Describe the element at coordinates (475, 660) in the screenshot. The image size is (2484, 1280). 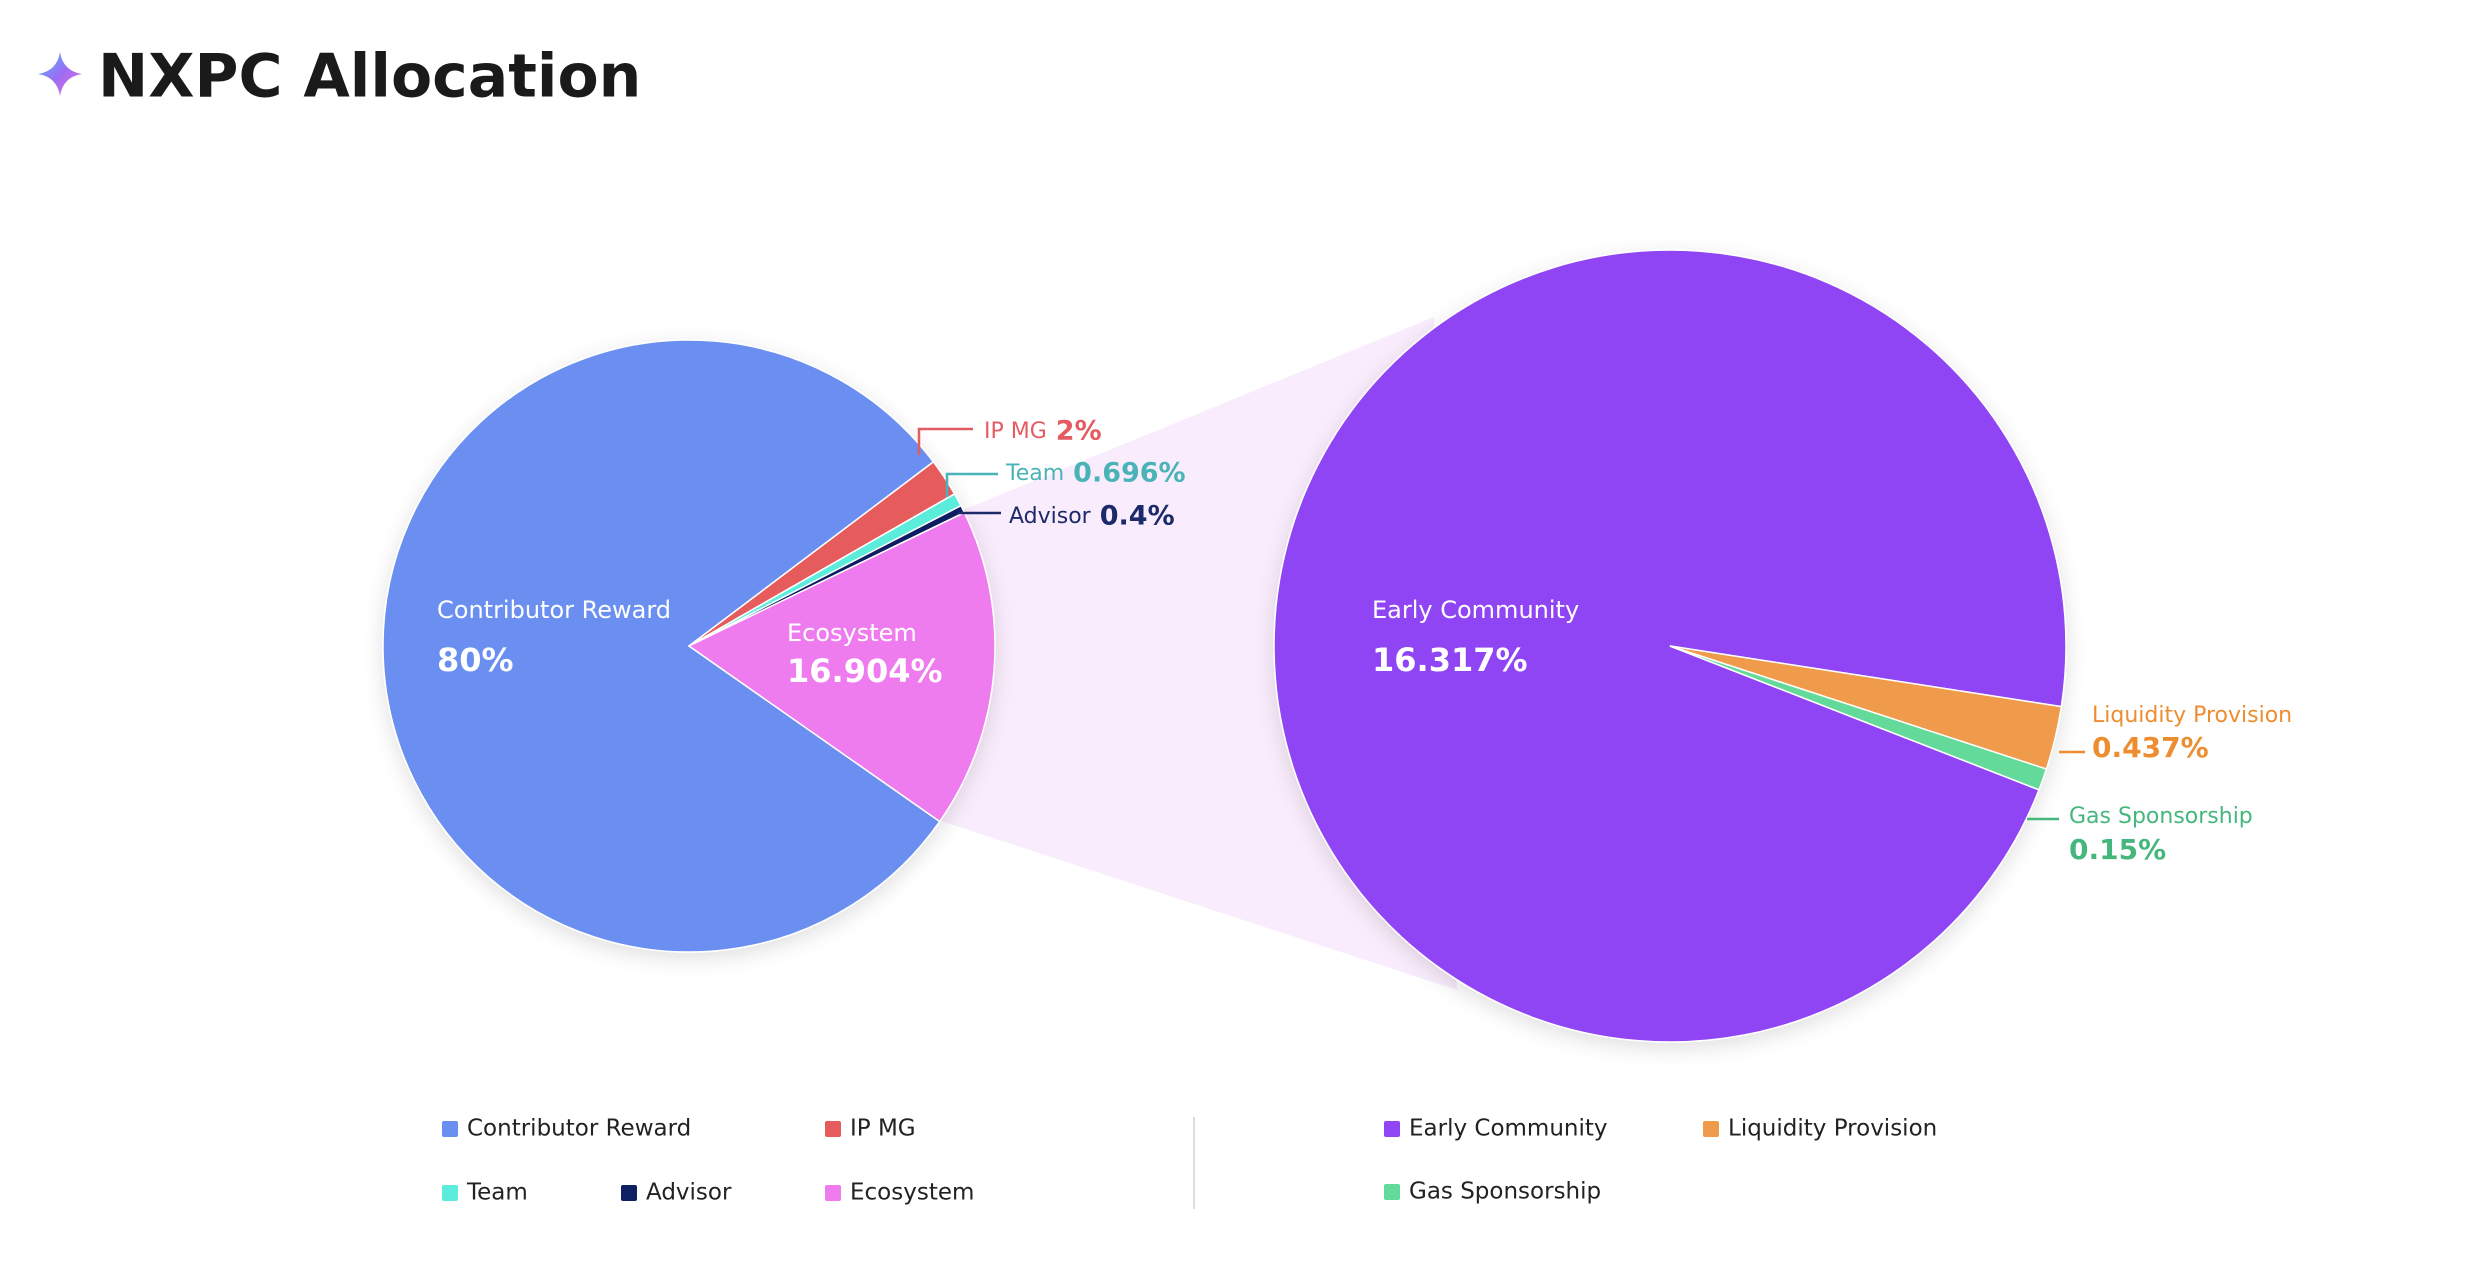
I see `slice-value: 80%` at that location.